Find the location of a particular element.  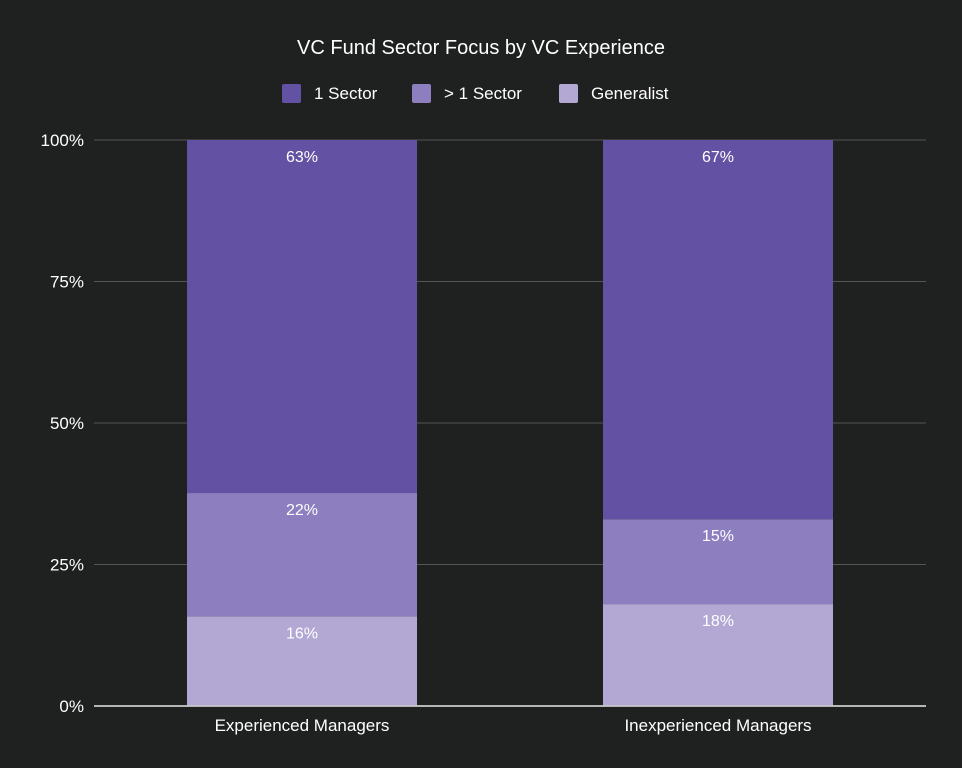

y-tick-label: 0% is located at coordinates (71, 706).